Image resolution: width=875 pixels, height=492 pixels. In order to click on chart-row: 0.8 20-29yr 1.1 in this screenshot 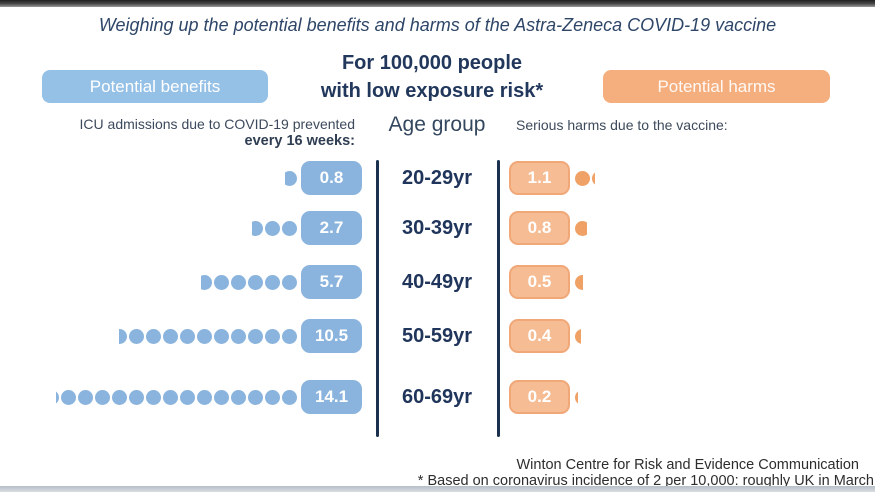, I will do `click(437, 178)`.